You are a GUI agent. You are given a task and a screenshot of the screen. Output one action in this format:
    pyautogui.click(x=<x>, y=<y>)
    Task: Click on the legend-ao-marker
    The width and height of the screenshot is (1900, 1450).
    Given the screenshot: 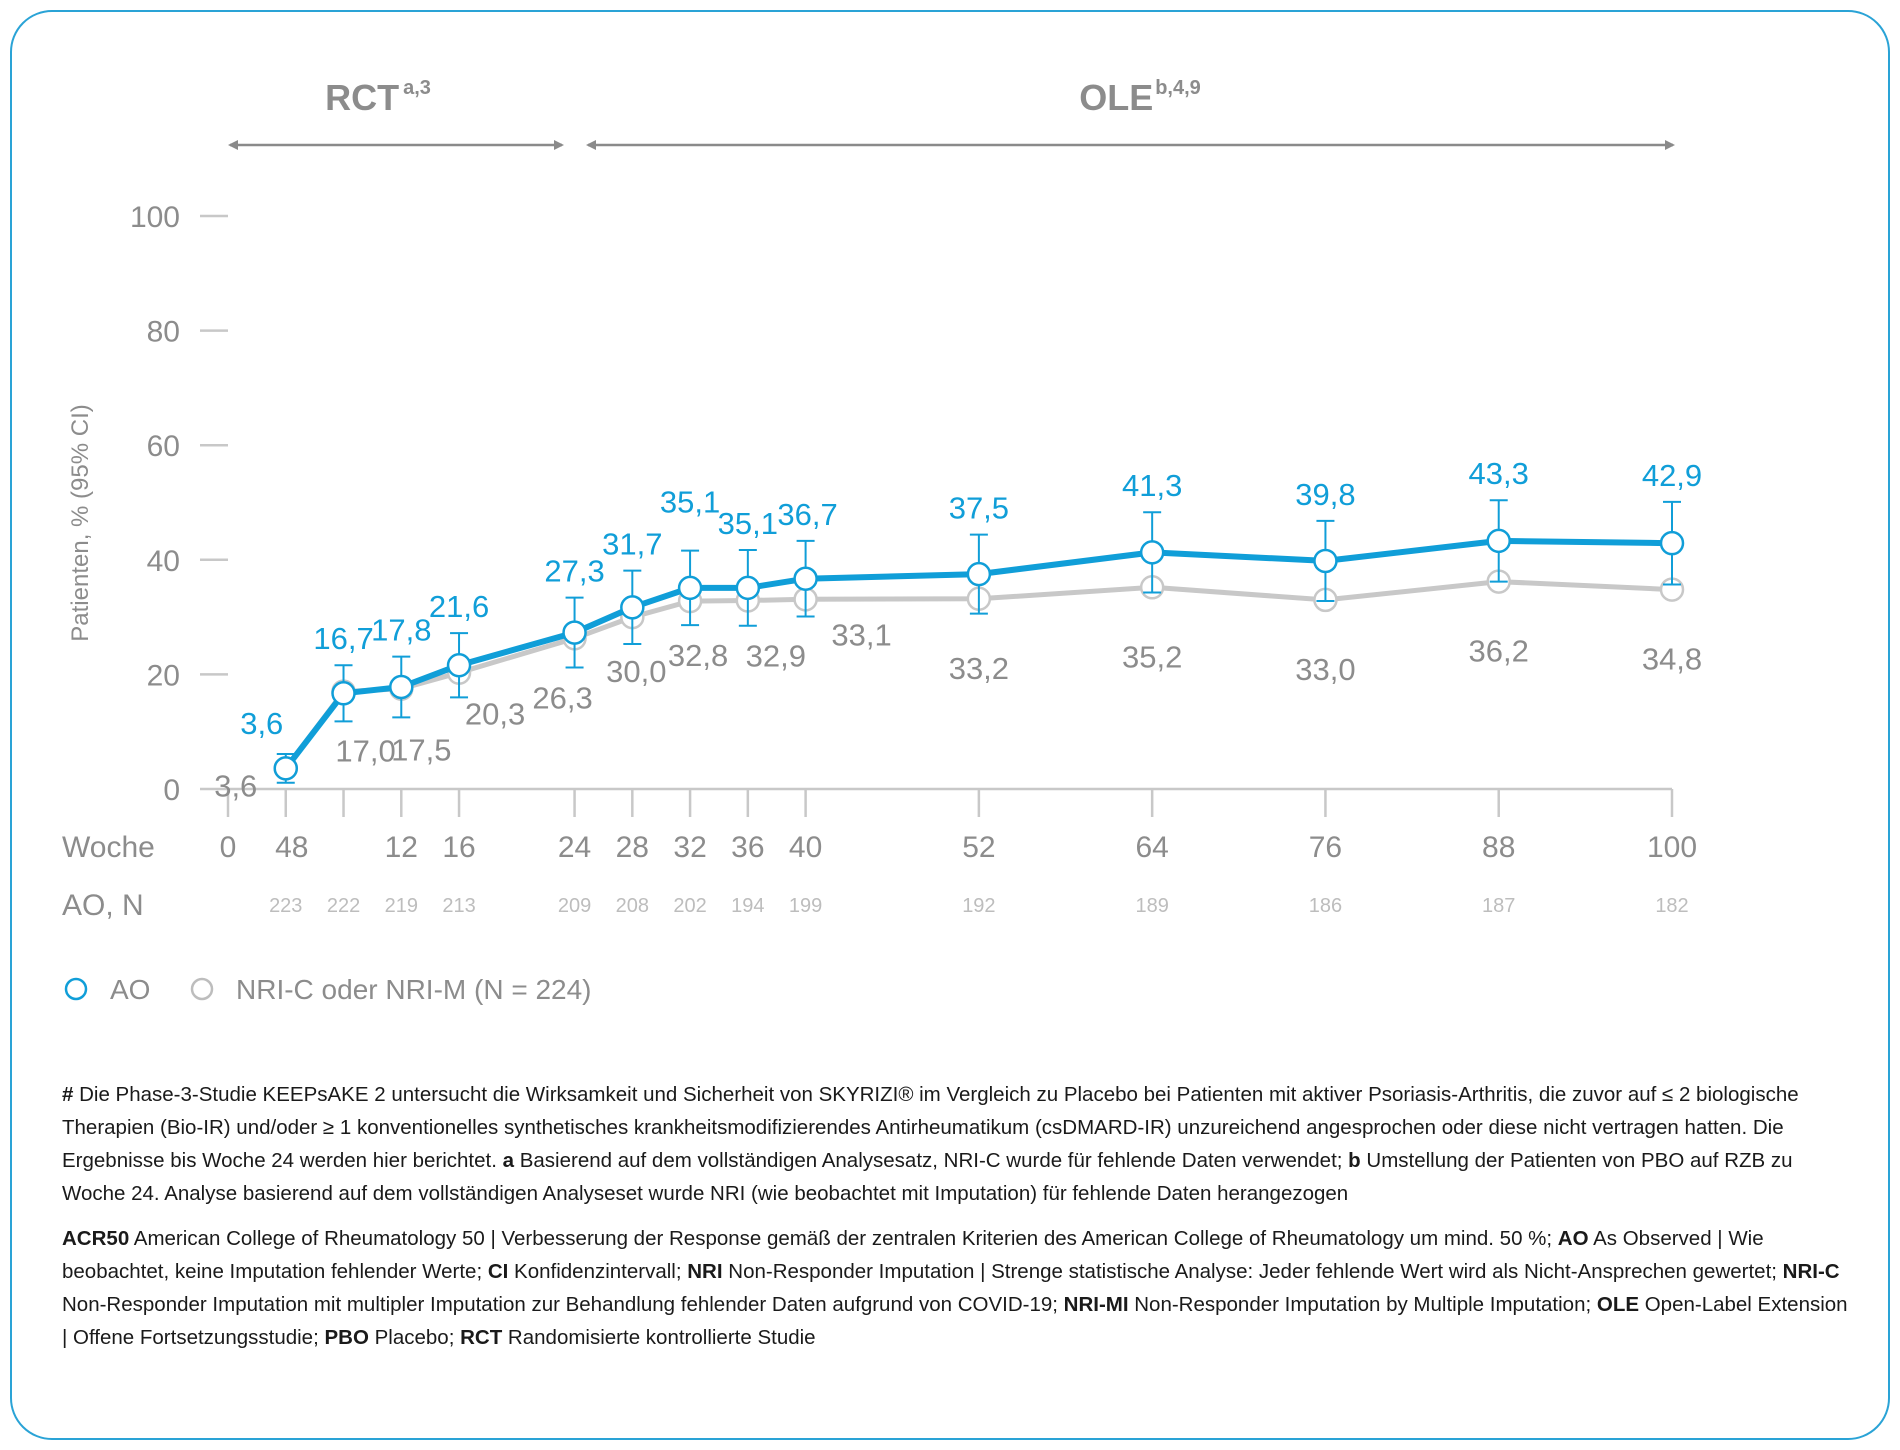 What is the action you would take?
    pyautogui.click(x=76, y=989)
    